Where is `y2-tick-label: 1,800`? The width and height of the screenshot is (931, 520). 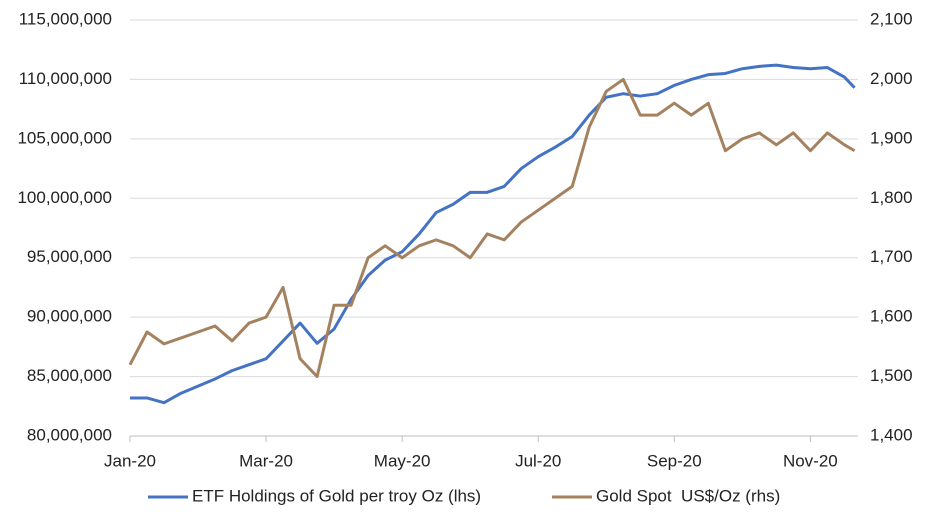
y2-tick-label: 1,800 is located at coordinates (891, 197).